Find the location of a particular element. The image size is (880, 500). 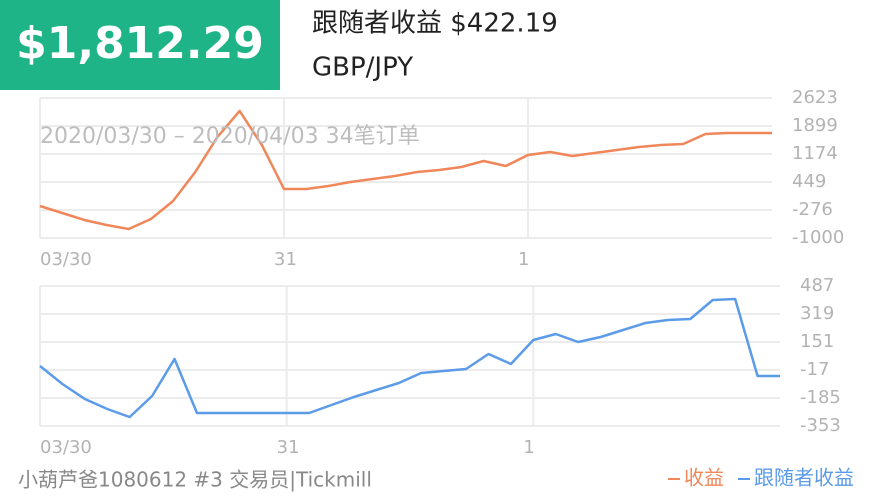

amount: $1,812.29 is located at coordinates (140, 43).